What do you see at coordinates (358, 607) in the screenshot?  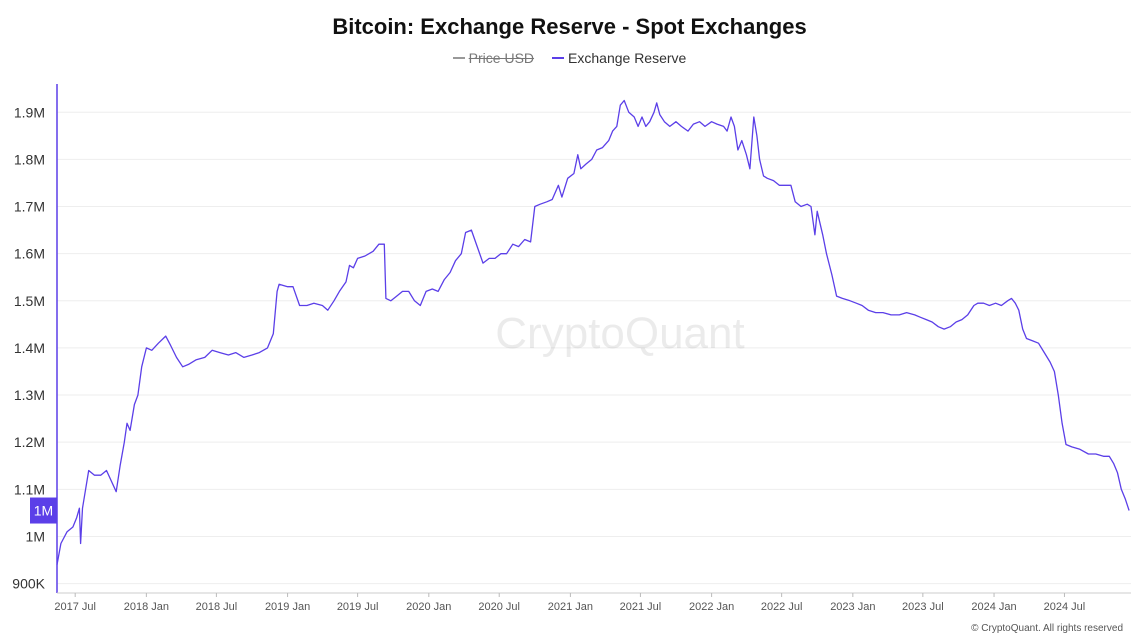 I see `x-tick-label: 2019 Jul` at bounding box center [358, 607].